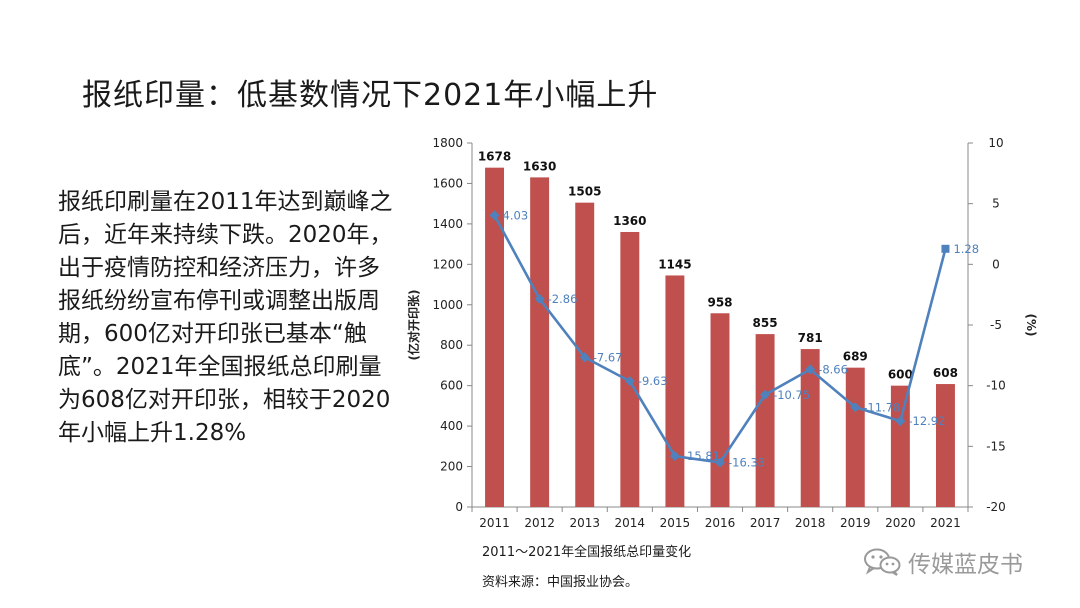 The height and width of the screenshot is (608, 1080). I want to click on slide-title: 报纸印量：低基数情况下2021年小幅上升, so click(370, 95).